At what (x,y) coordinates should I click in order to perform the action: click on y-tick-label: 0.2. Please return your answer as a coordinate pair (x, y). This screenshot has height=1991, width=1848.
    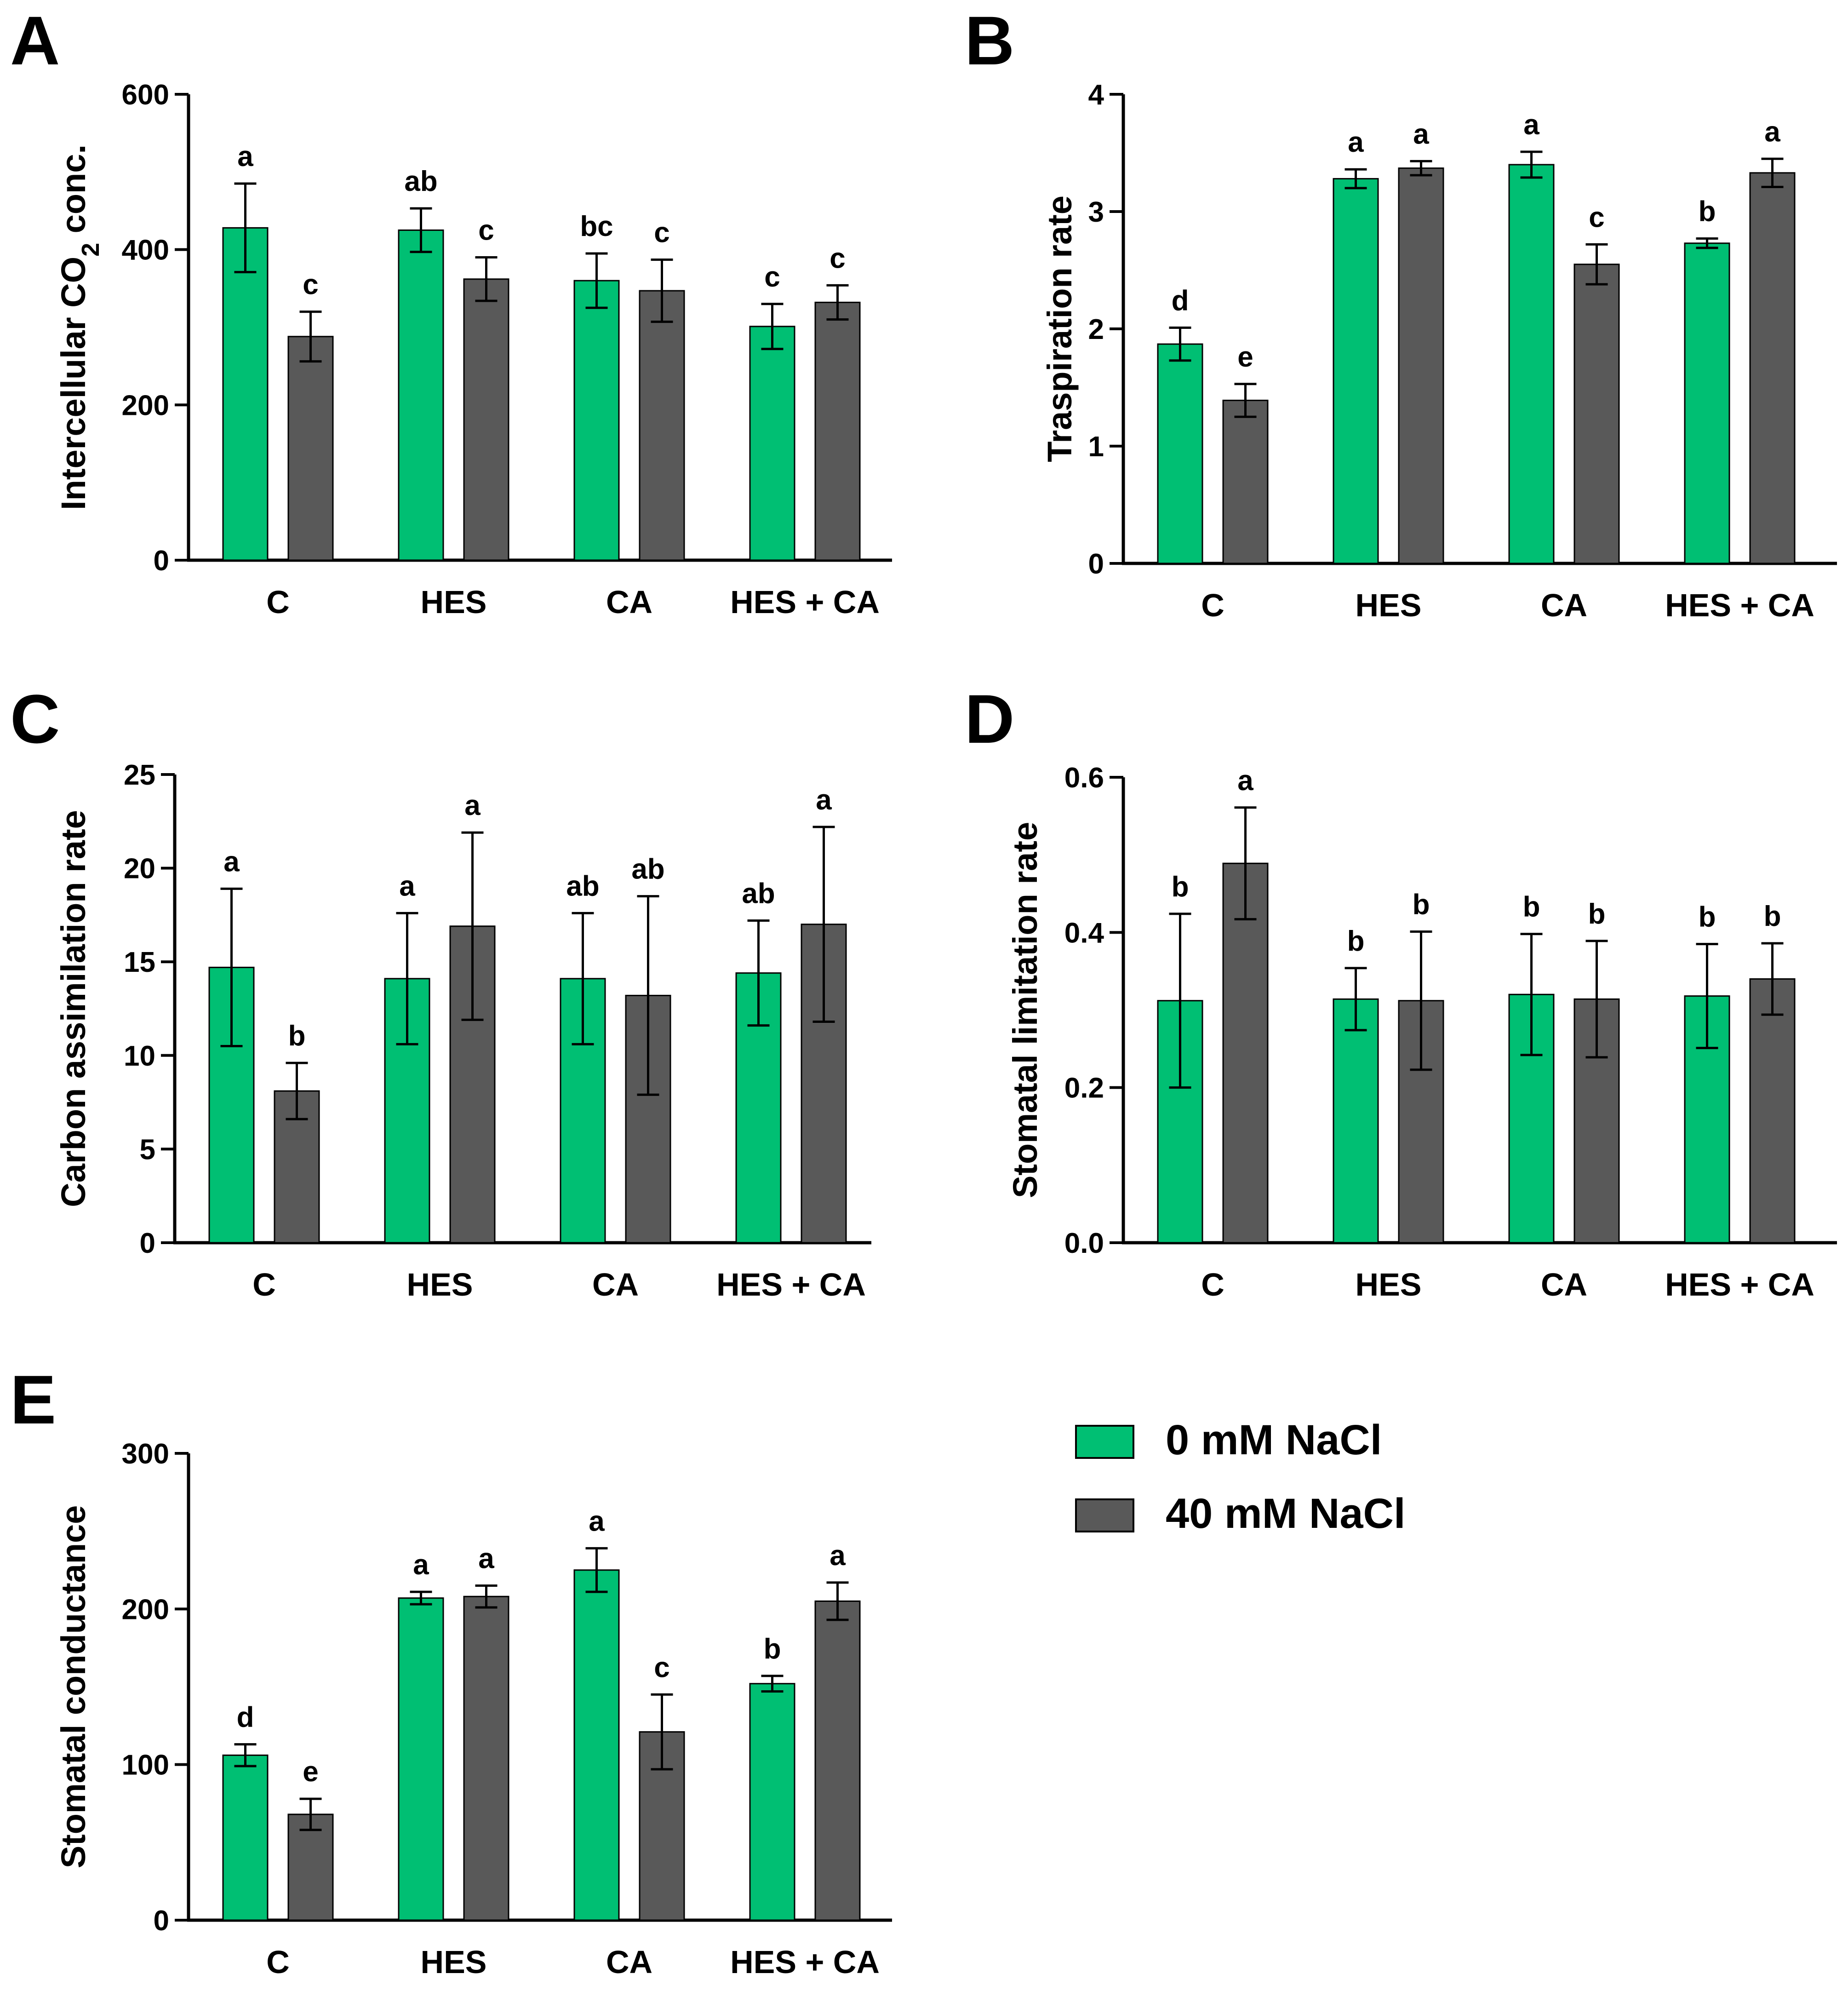
    Looking at the image, I should click on (1084, 1088).